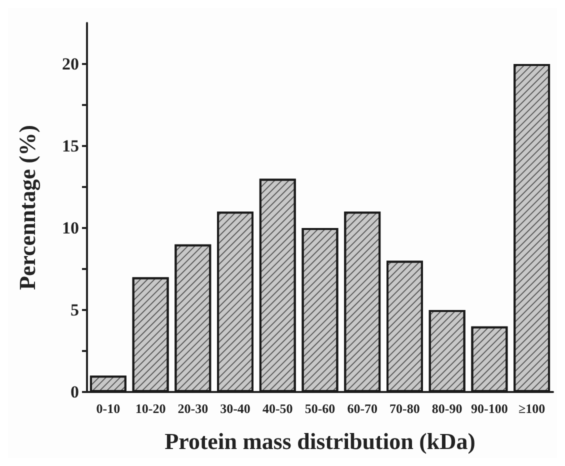 Image resolution: width=565 pixels, height=466 pixels. I want to click on x-tick-label: 60-70, so click(362, 408).